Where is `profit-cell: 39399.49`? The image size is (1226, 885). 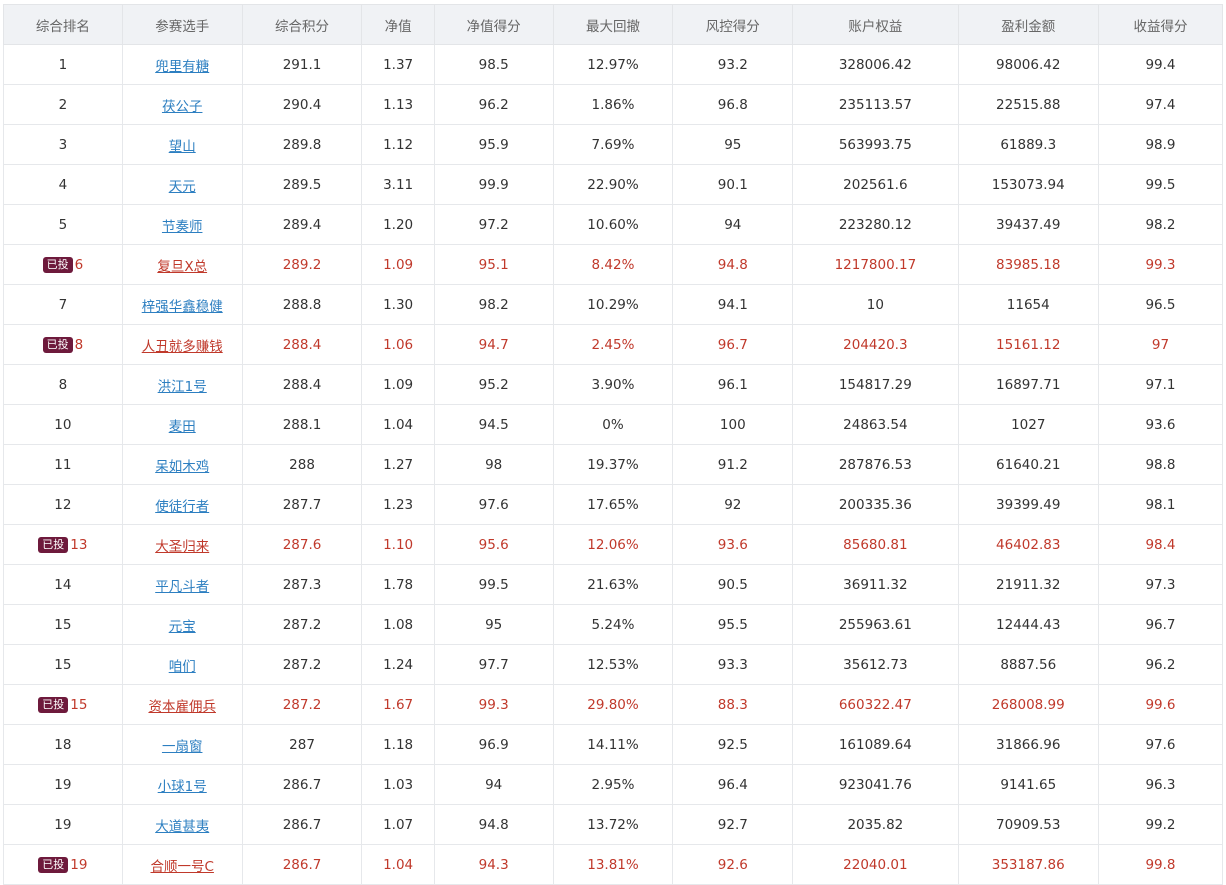 profit-cell: 39399.49 is located at coordinates (1028, 504).